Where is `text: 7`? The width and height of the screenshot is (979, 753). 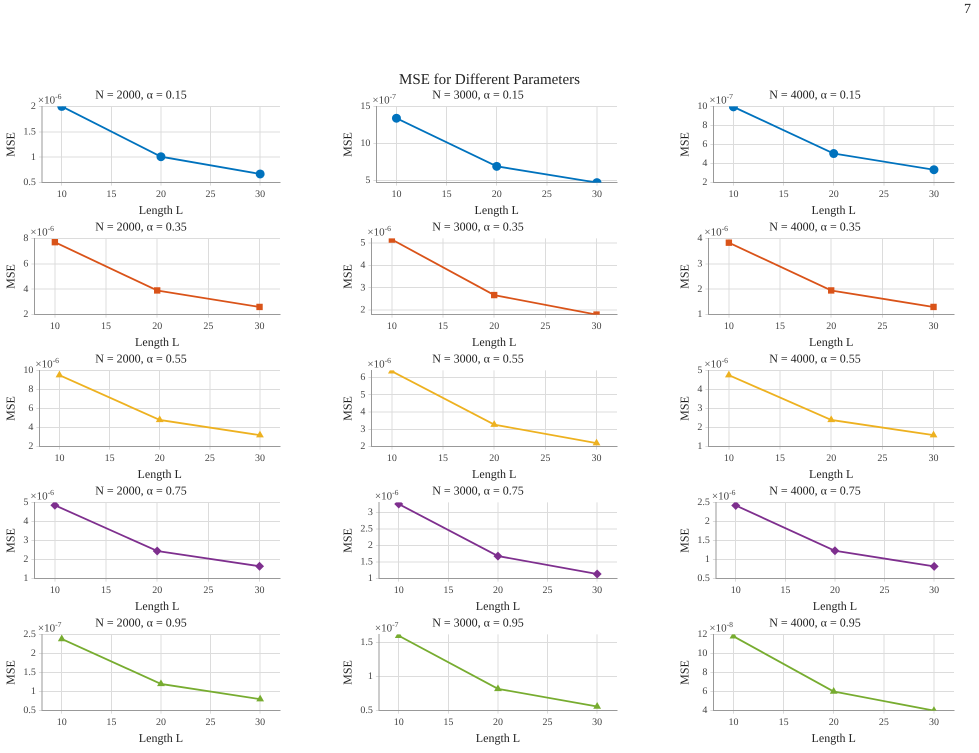 text: 7 is located at coordinates (967, 10).